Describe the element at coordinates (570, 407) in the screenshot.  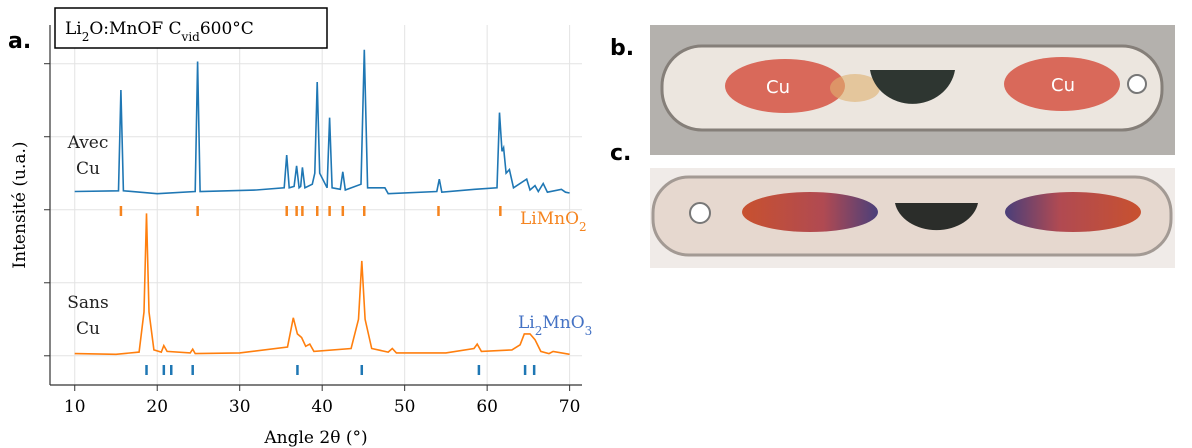
I see `x-tick-label: 70` at that location.